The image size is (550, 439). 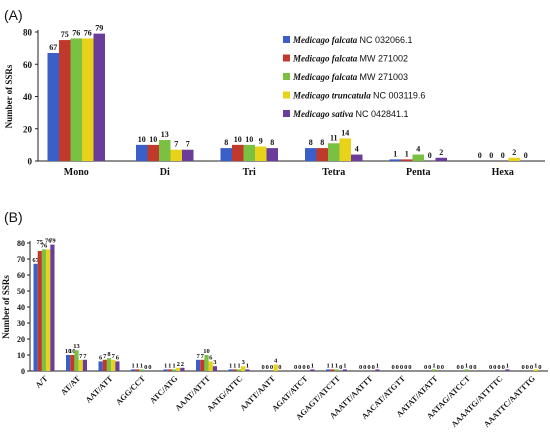 What do you see at coordinates (21, 355) in the screenshot?
I see `y-tick-label: 10` at bounding box center [21, 355].